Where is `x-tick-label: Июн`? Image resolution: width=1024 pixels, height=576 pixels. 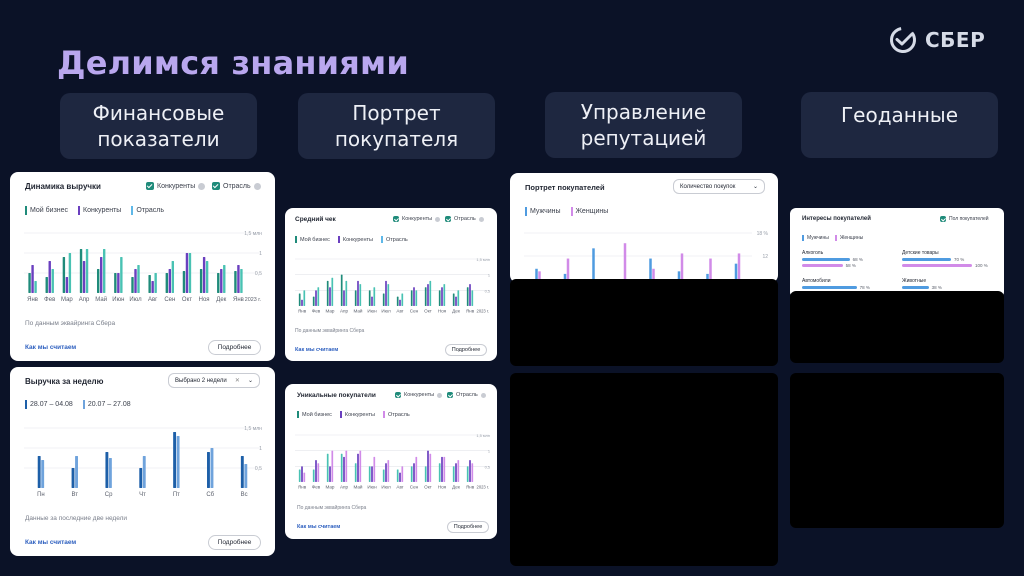
x-tick-label: Июн is located at coordinates (372, 311).